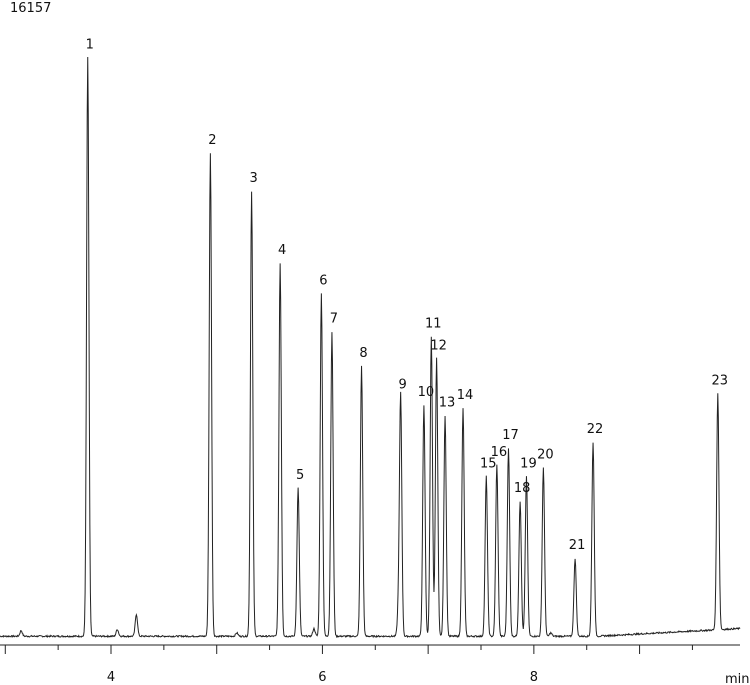  What do you see at coordinates (528, 463) in the screenshot?
I see `peak-label-19: 19` at bounding box center [528, 463].